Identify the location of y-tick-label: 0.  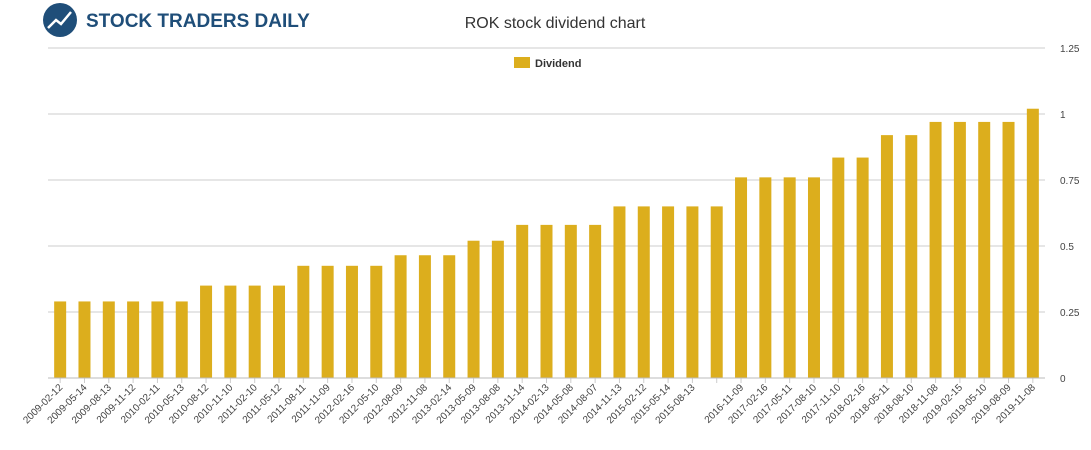
(1063, 379).